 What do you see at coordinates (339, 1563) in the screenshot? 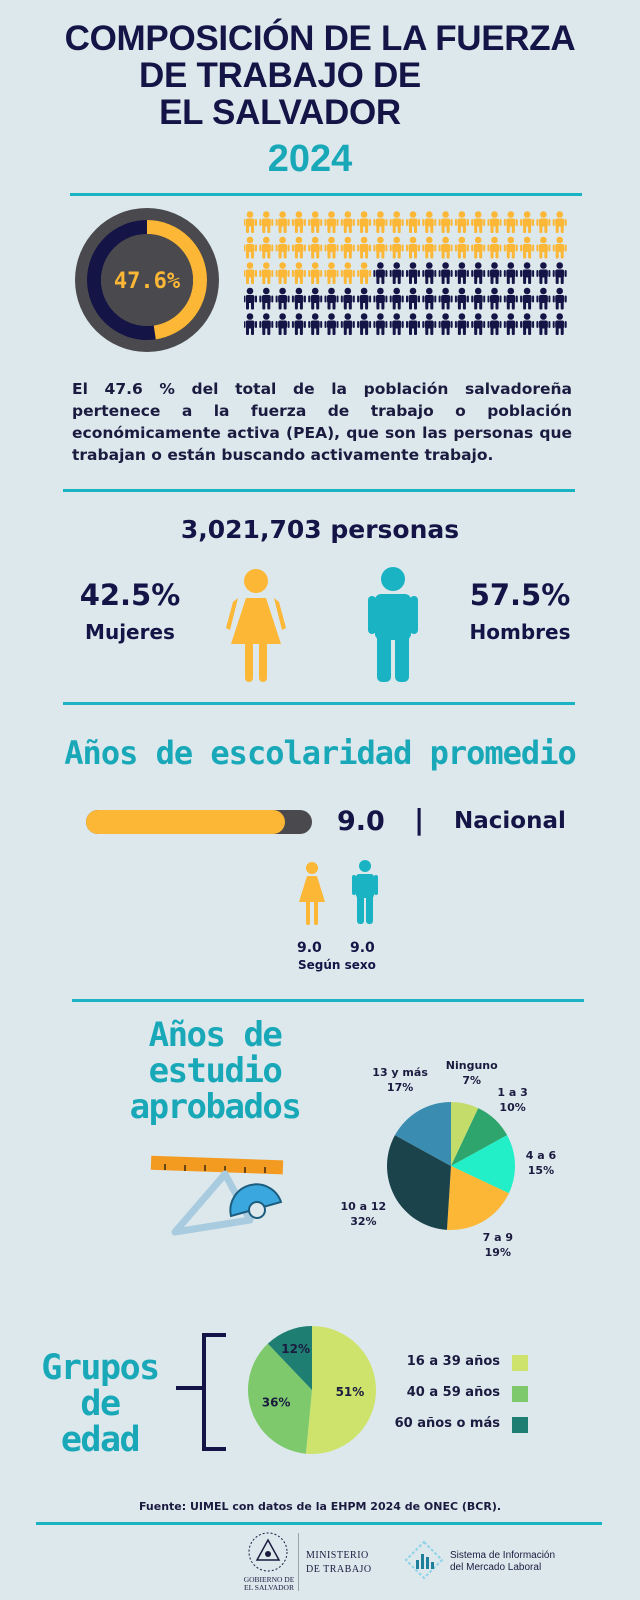
I see `ministry-text: MINISTERIO DE TRABAJO` at bounding box center [339, 1563].